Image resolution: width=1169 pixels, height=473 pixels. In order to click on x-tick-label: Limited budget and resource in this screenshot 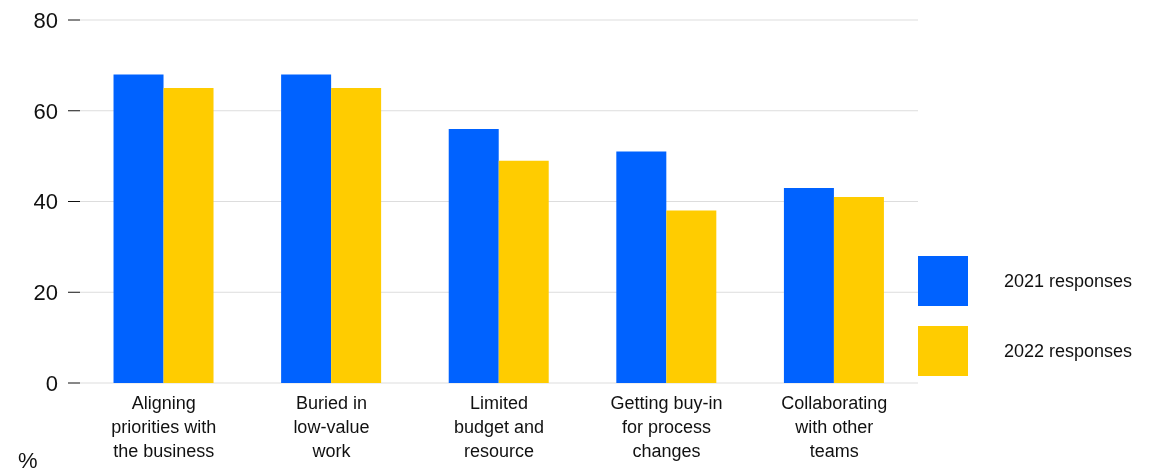, I will do `click(499, 427)`.